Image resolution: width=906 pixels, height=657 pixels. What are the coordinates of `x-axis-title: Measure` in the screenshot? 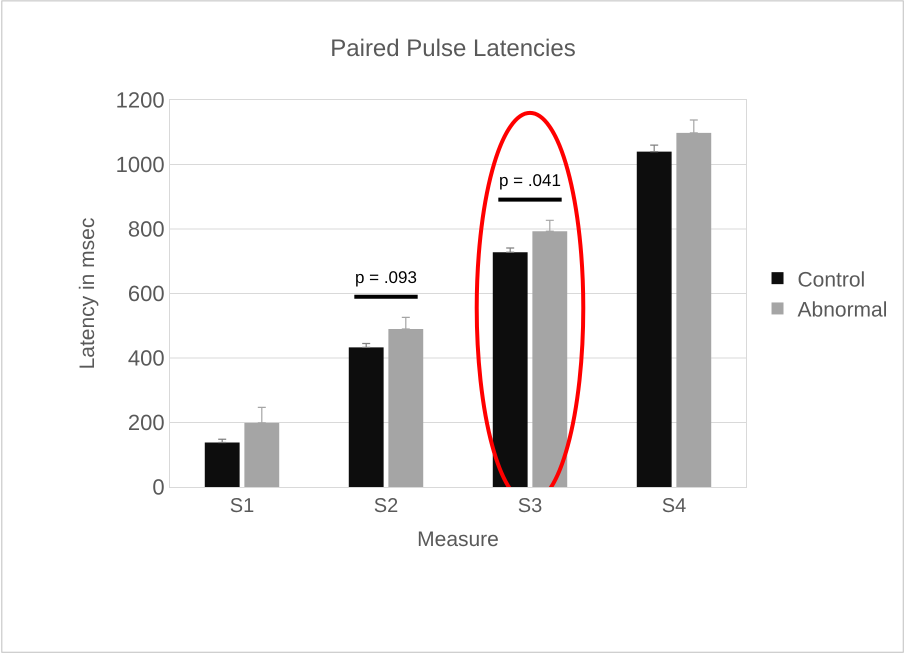 It's located at (458, 540).